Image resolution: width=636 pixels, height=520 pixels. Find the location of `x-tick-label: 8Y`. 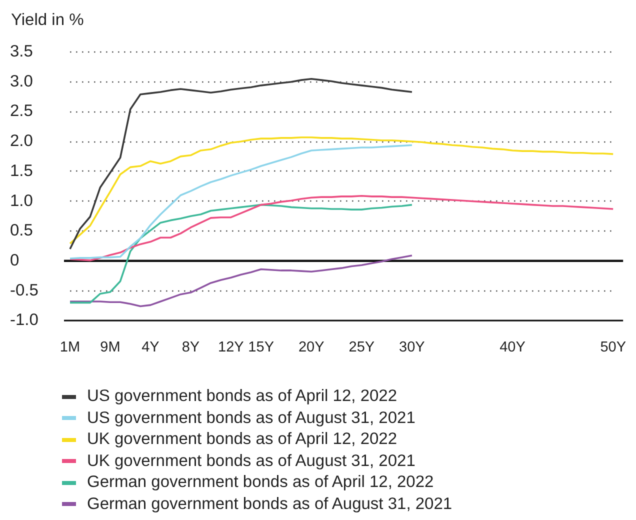

x-tick-label: 8Y is located at coordinates (191, 347).